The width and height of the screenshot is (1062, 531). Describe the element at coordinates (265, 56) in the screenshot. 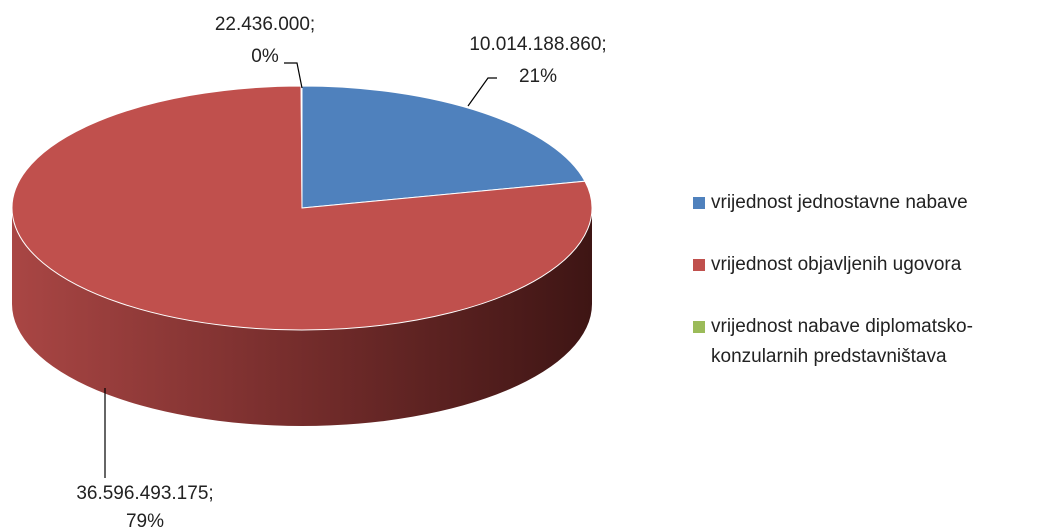

I see `data-label: 0%` at that location.